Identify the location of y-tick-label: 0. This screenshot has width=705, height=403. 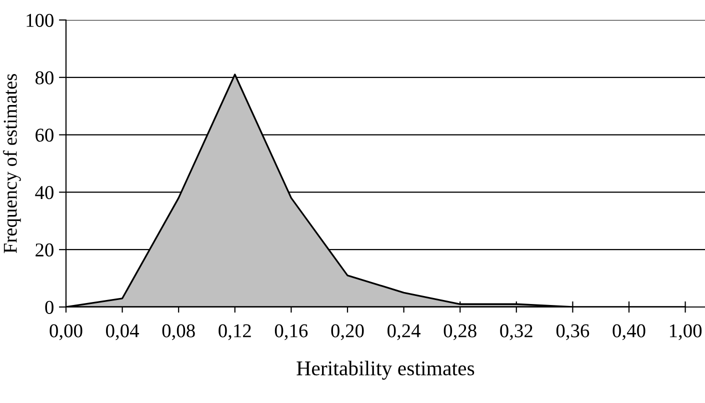
(49, 307).